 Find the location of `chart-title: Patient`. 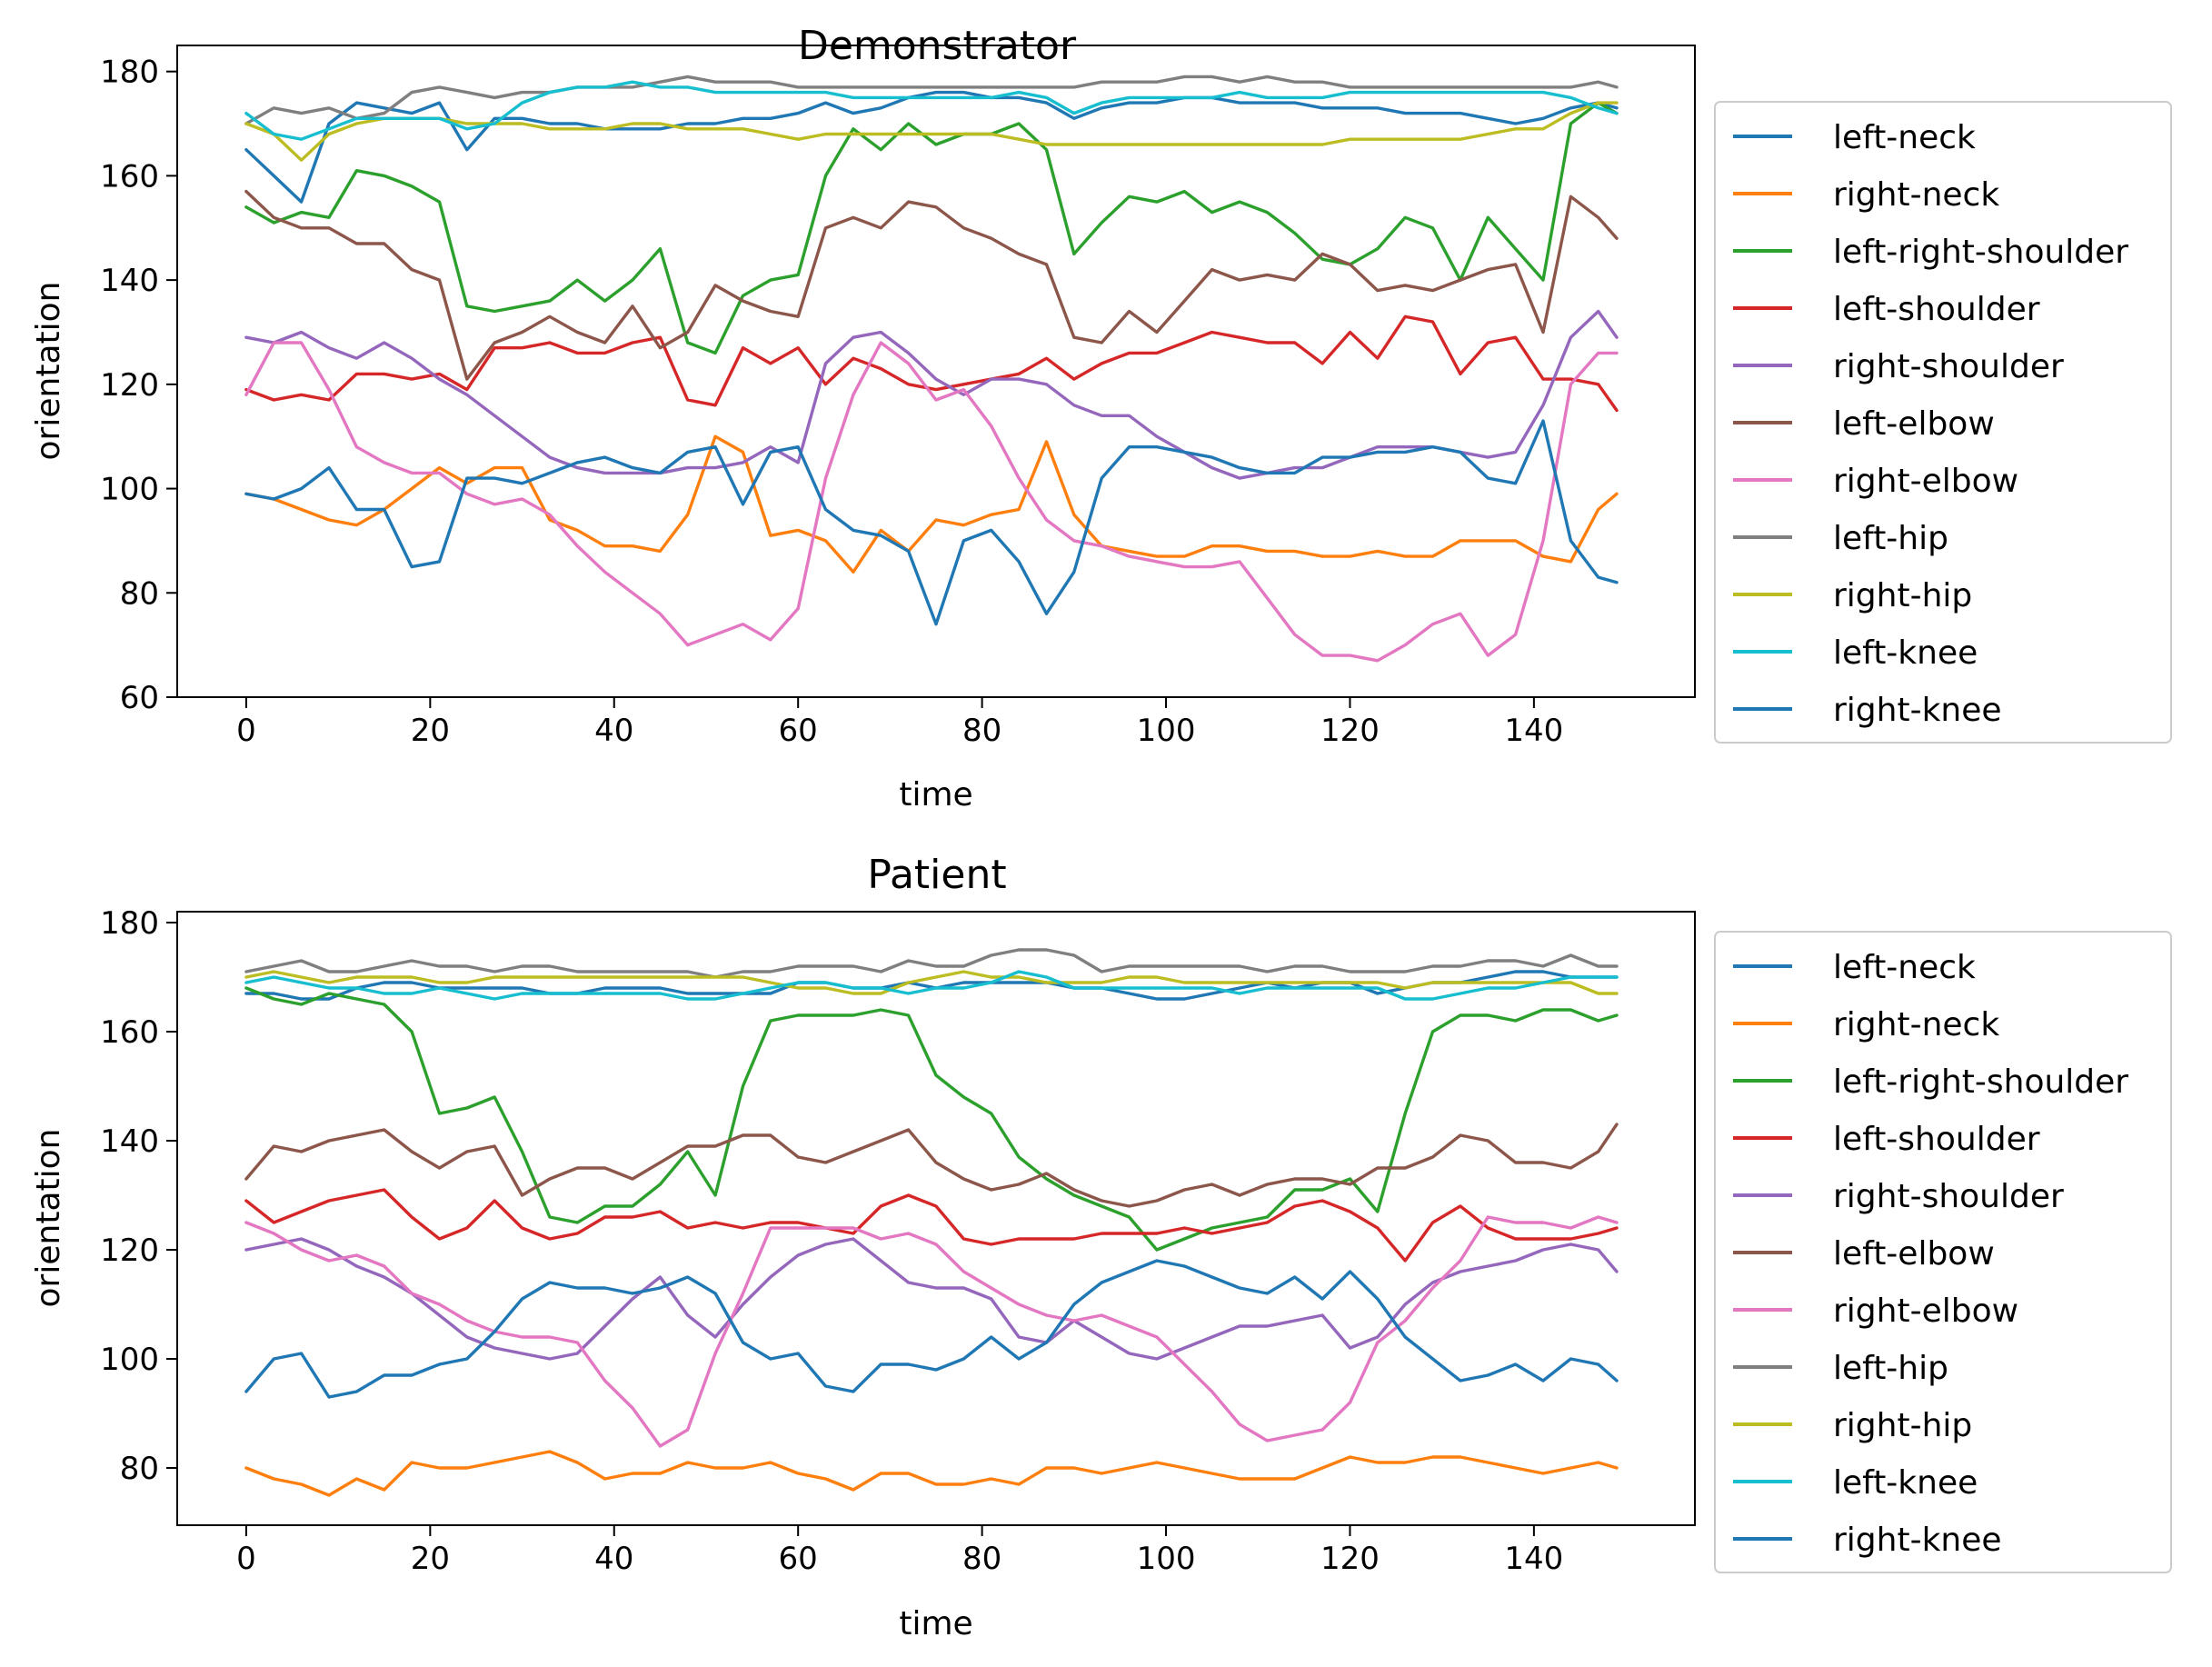

chart-title: Patient is located at coordinates (937, 875).